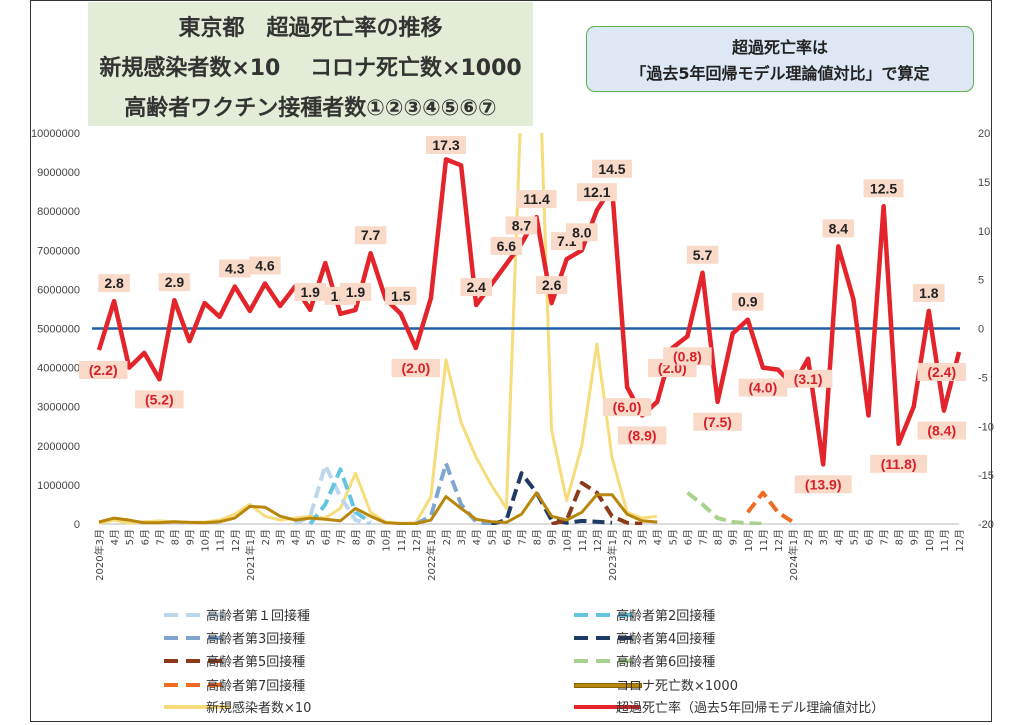 Image resolution: width=1024 pixels, height=725 pixels. I want to click on method-note: 超過死亡率は 「過去5年回帰モデル理論値対比」で算定, so click(780, 59).